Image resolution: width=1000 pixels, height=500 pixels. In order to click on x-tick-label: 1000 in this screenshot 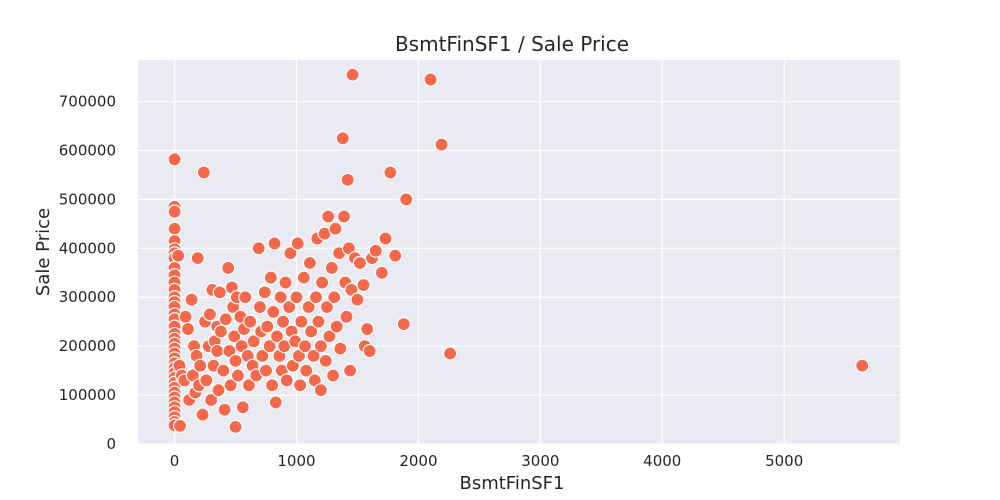, I will do `click(296, 461)`.